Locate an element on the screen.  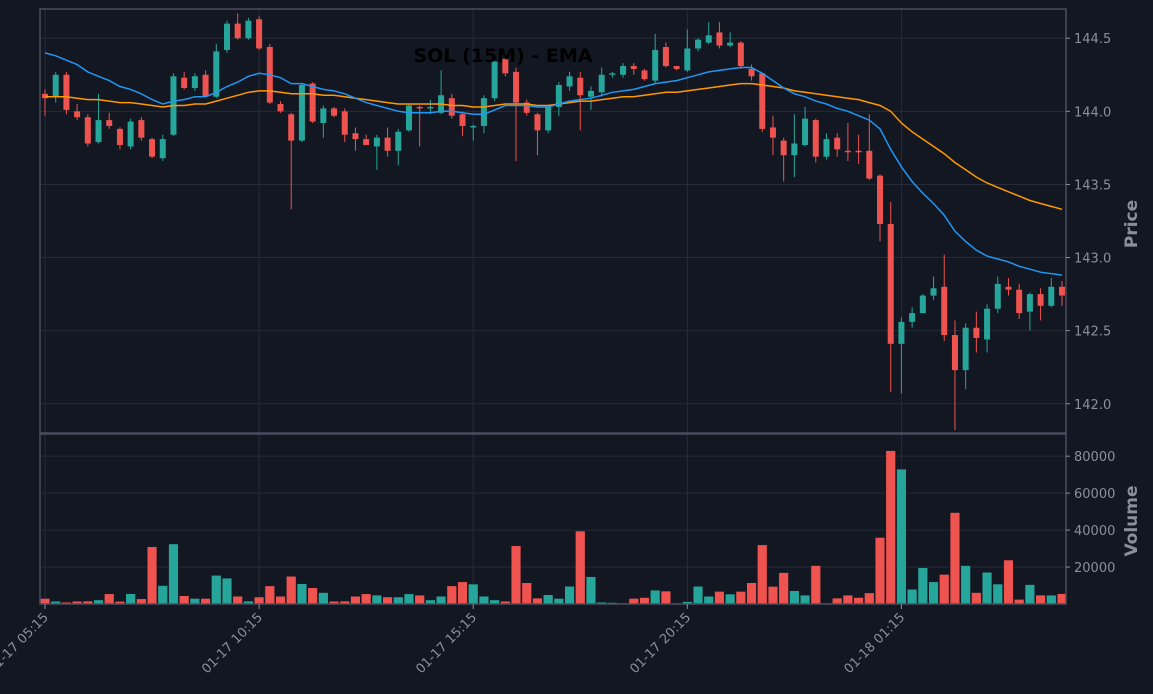
price-tick-label: 142.0 is located at coordinates (1092, 405).